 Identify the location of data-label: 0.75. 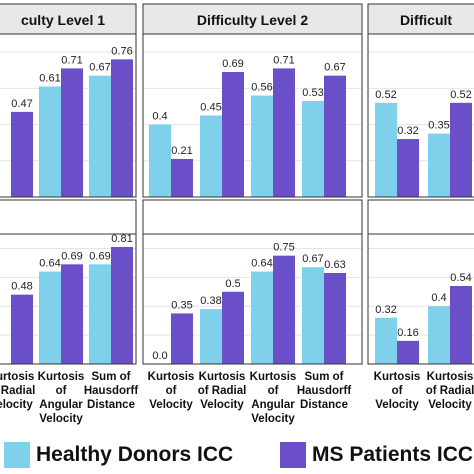
(283, 248).